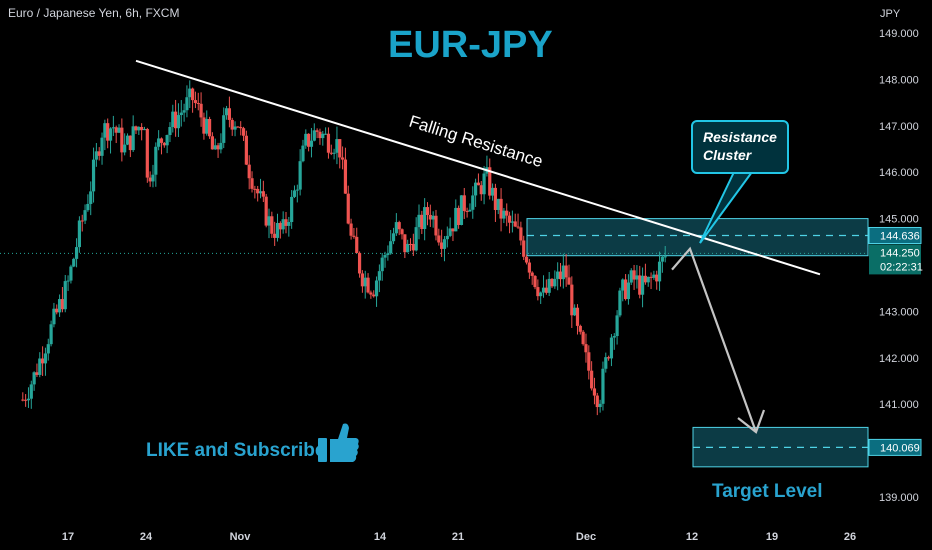 The width and height of the screenshot is (932, 550). I want to click on x-tick-label: 19, so click(772, 537).